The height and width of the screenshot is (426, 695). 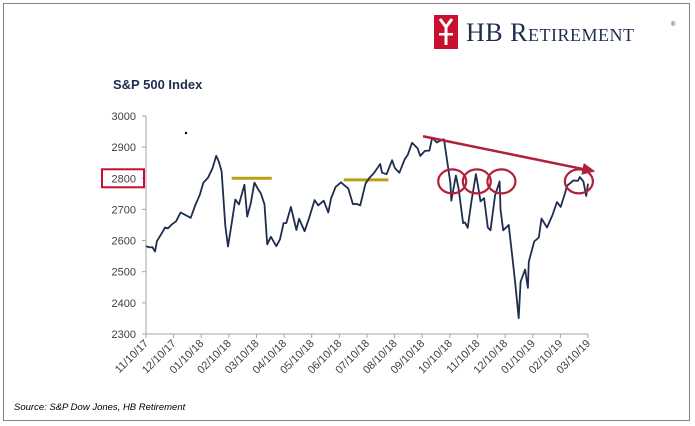 What do you see at coordinates (124, 117) in the screenshot?
I see `y-tick-label: 3000` at bounding box center [124, 117].